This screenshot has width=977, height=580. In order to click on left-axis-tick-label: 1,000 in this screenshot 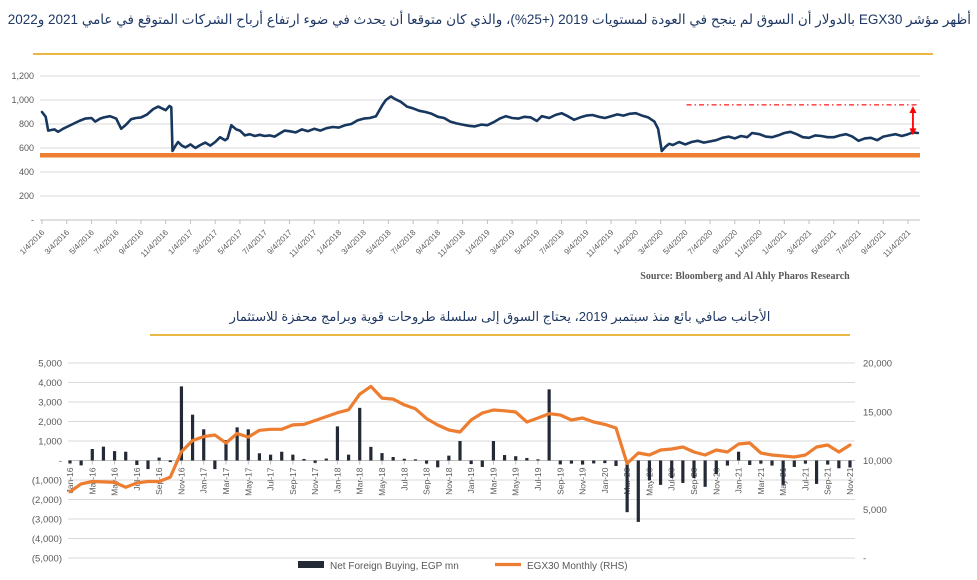, I will do `click(50, 442)`.